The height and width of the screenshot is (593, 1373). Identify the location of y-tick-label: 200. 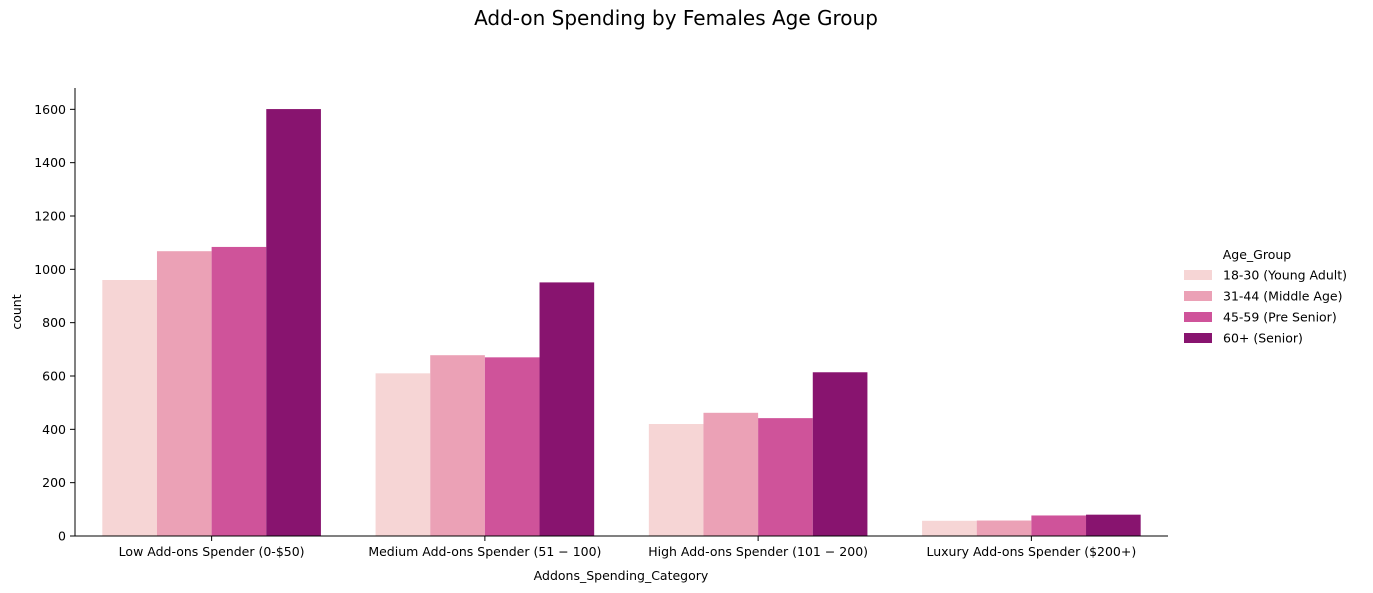
(54, 482).